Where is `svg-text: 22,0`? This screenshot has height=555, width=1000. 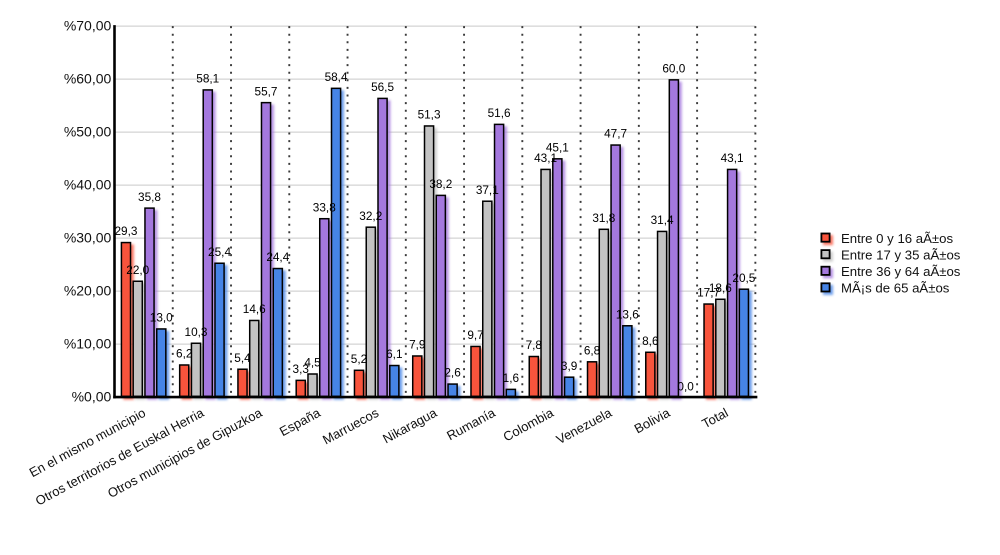
svg-text: 22,0 is located at coordinates (137, 270).